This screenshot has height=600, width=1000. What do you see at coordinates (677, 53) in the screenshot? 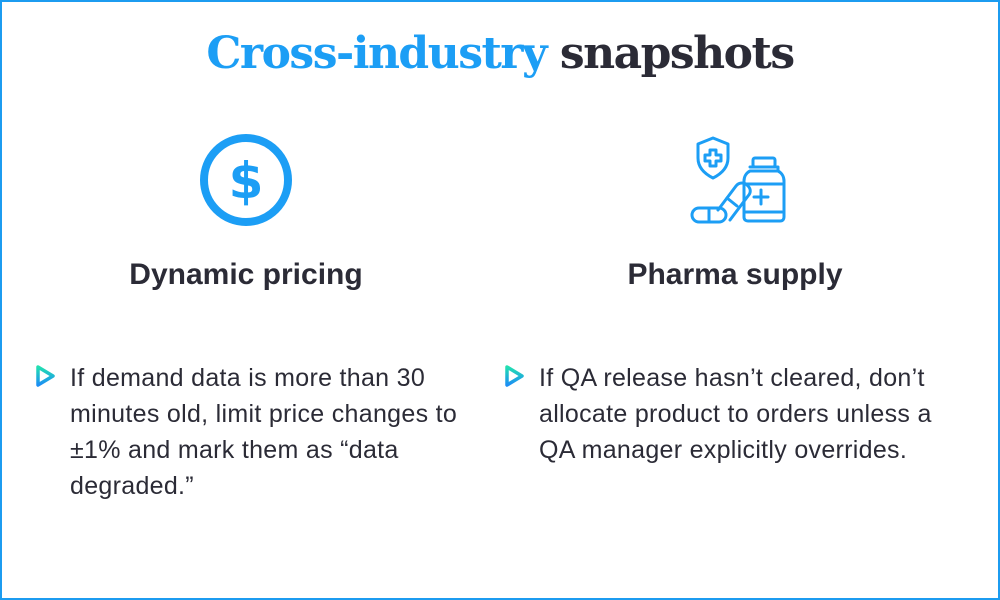
I see `title-rest: snapshots` at bounding box center [677, 53].